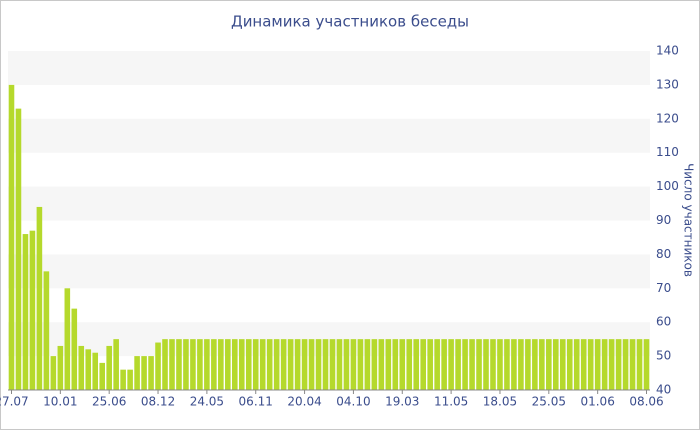 The image size is (700, 430). What do you see at coordinates (663, 322) in the screenshot?
I see `y-tick-label: 60` at bounding box center [663, 322].